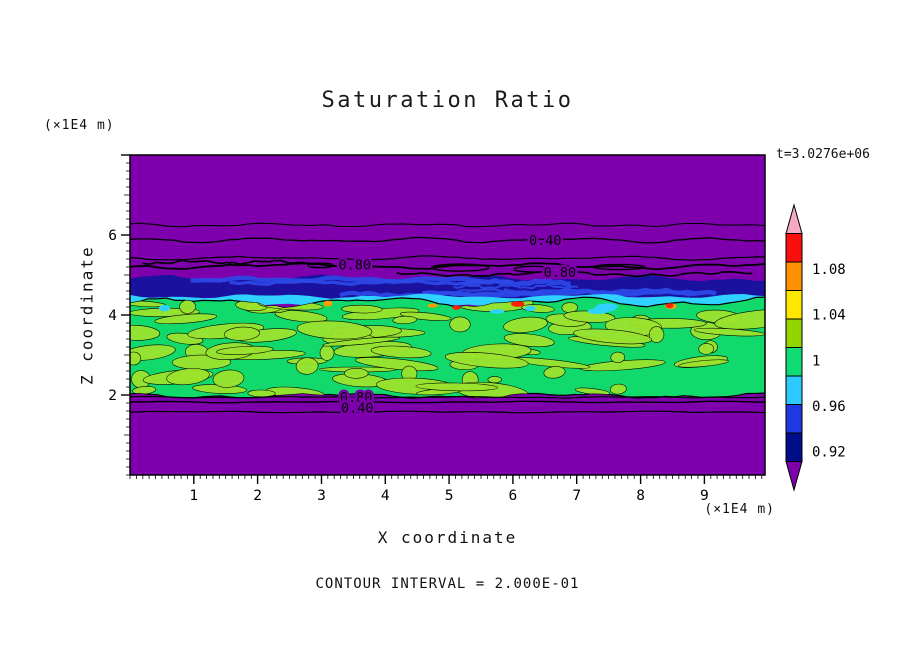 This screenshot has width=904, height=654. I want to click on x-tick-label: 6, so click(513, 496).